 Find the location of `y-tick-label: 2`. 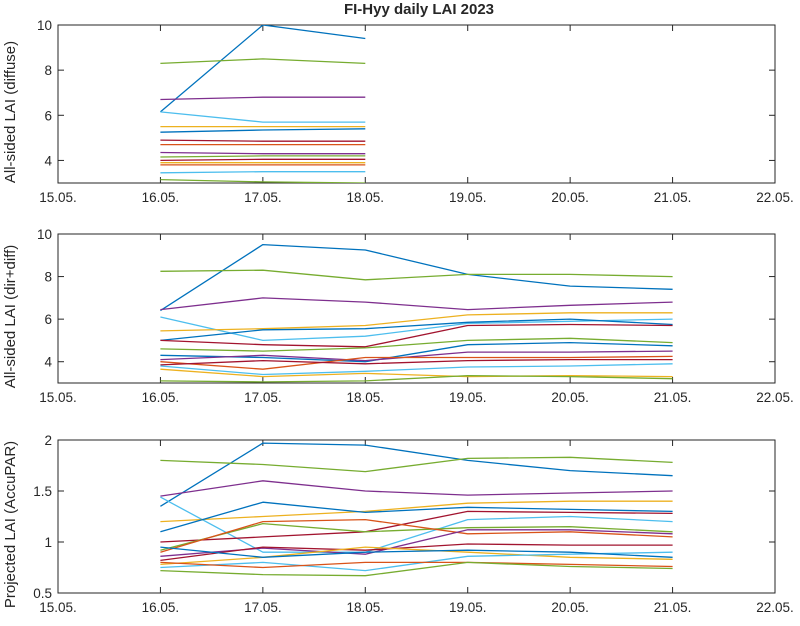

y-tick-label: 2 is located at coordinates (48, 440).